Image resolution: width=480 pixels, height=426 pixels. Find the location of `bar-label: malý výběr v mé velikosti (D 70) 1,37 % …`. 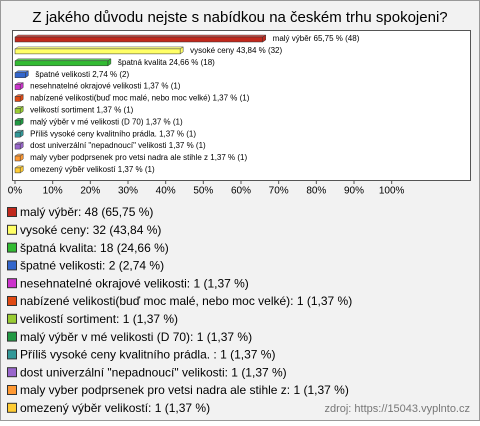

bar-label: malý výběr v mé velikosti (D 70) 1,37 % … is located at coordinates (106, 121).